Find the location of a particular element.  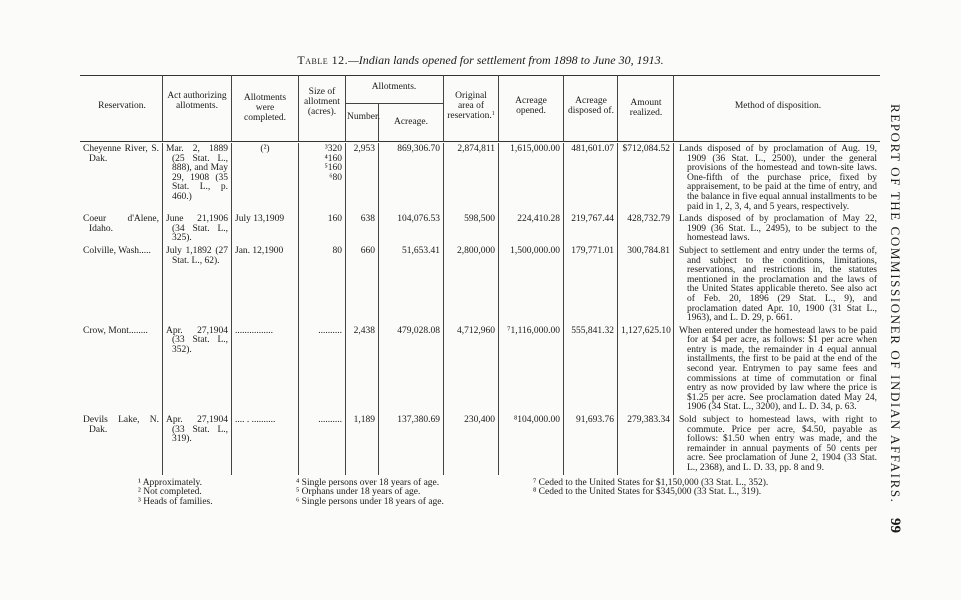

cell-act: Apr. 27,1904 (33 Stat. L., 319). is located at coordinates (196, 444).